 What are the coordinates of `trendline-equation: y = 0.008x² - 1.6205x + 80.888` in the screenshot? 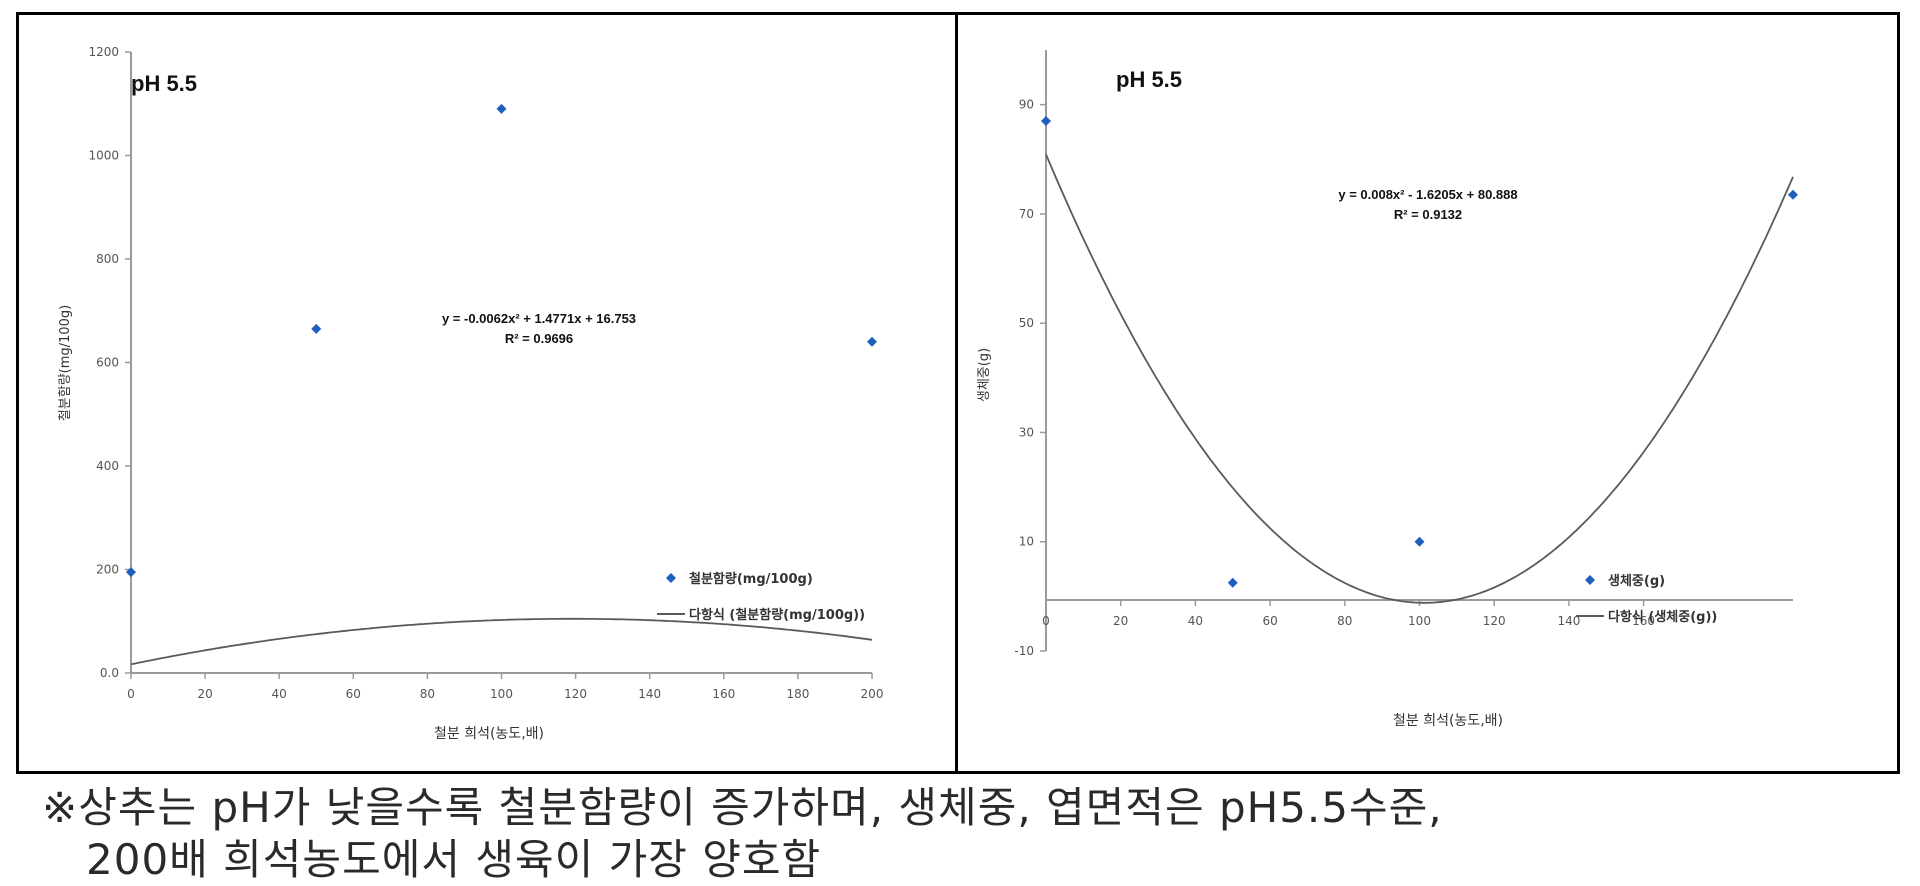 It's located at (1427, 194).